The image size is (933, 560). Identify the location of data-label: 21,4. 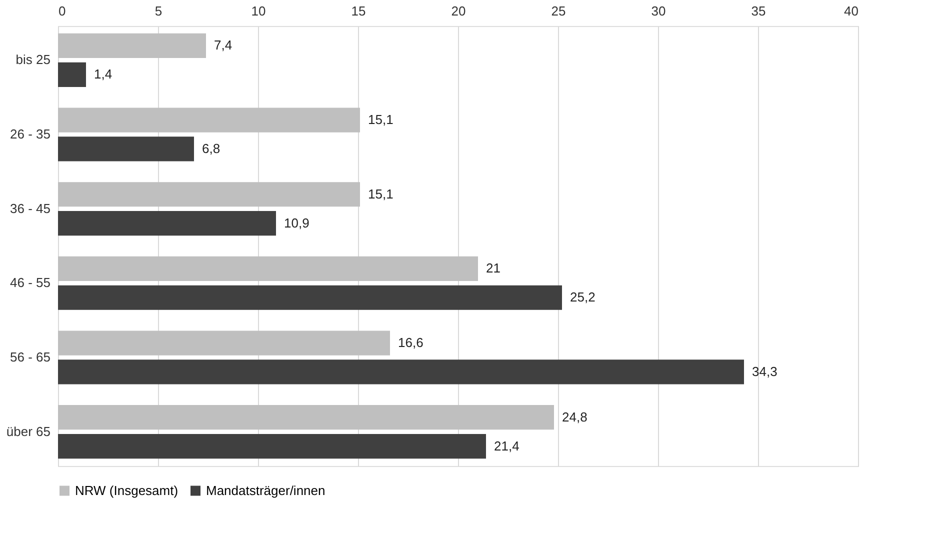
(507, 446).